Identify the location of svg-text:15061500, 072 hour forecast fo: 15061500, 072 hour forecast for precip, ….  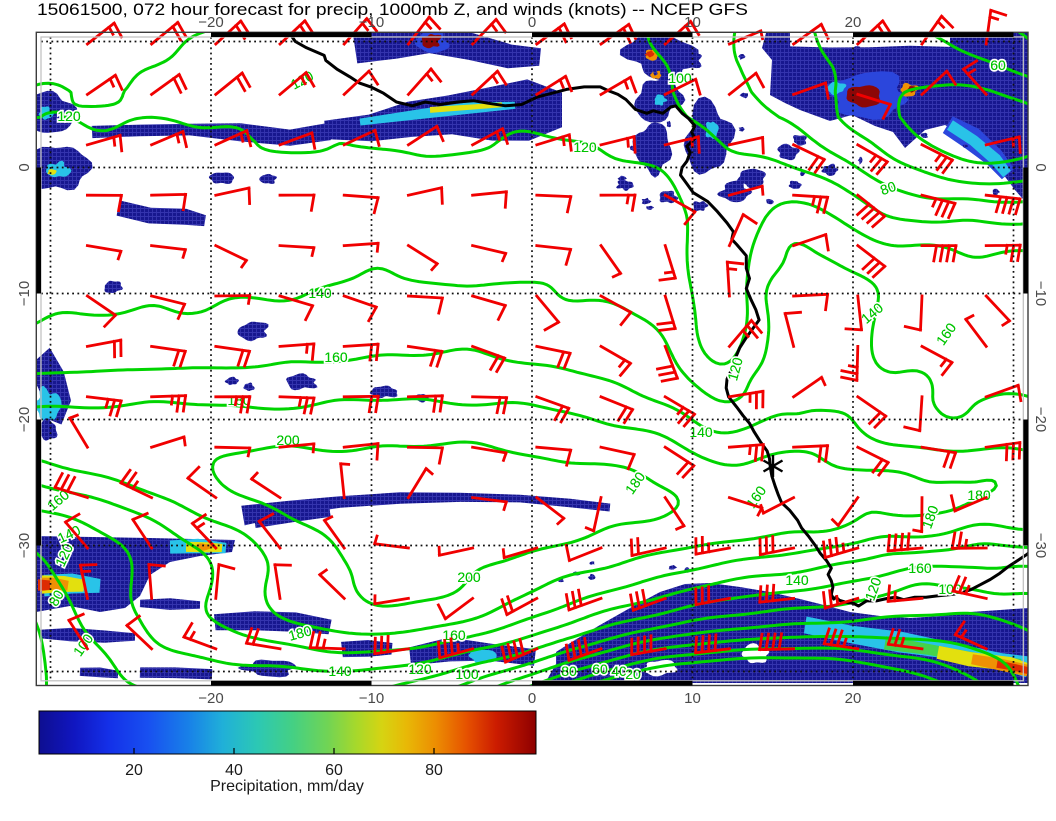
(392, 9).